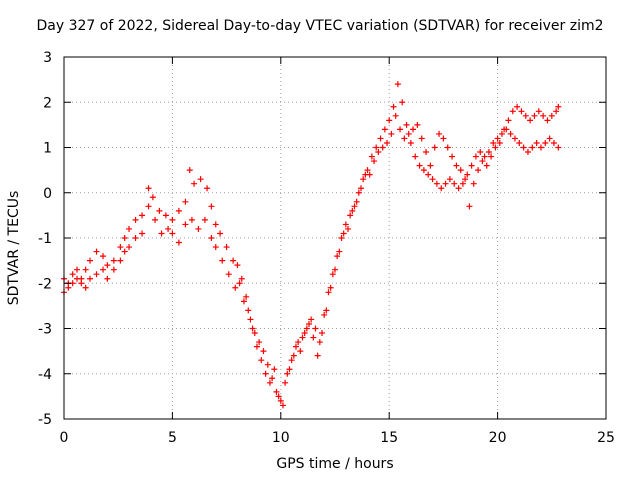 This screenshot has width=640, height=480. Describe the element at coordinates (47, 58) in the screenshot. I see `y-tick-label: 3` at that location.